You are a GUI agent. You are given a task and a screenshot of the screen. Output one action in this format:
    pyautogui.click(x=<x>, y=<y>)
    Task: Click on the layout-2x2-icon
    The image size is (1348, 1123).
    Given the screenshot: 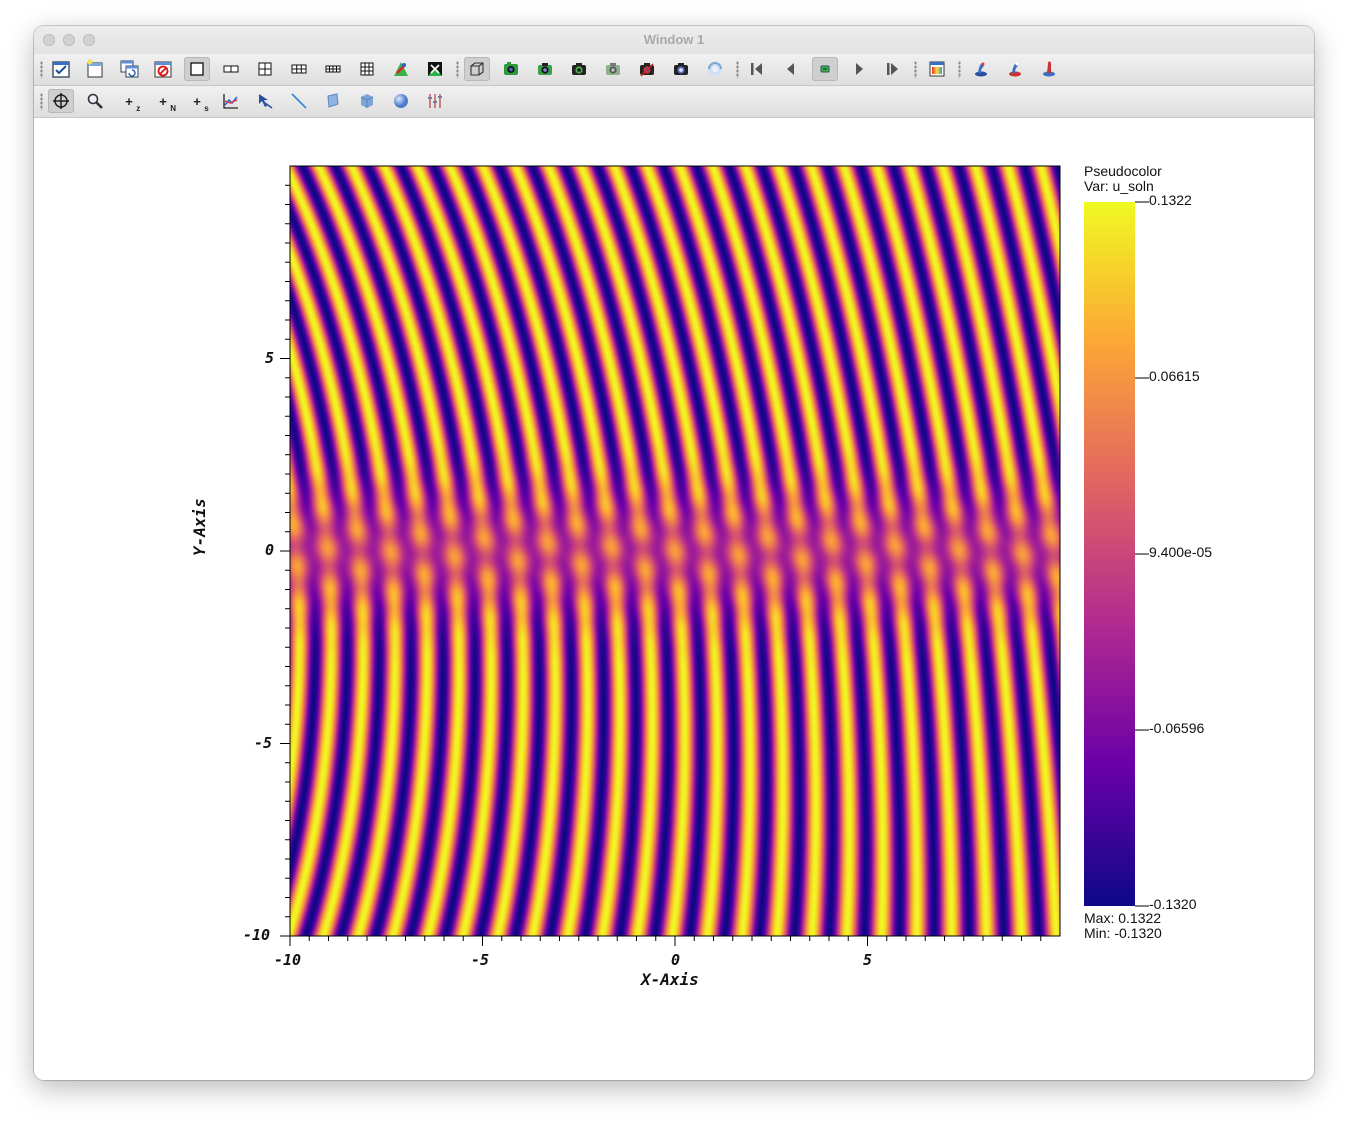 What is the action you would take?
    pyautogui.click(x=265, y=69)
    